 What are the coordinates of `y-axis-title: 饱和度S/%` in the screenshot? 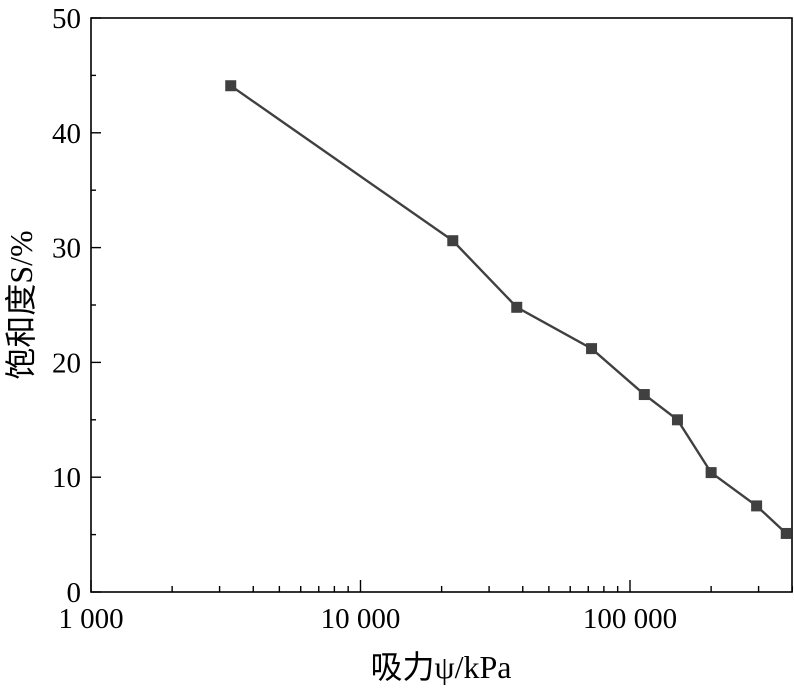 It's located at (21, 304).